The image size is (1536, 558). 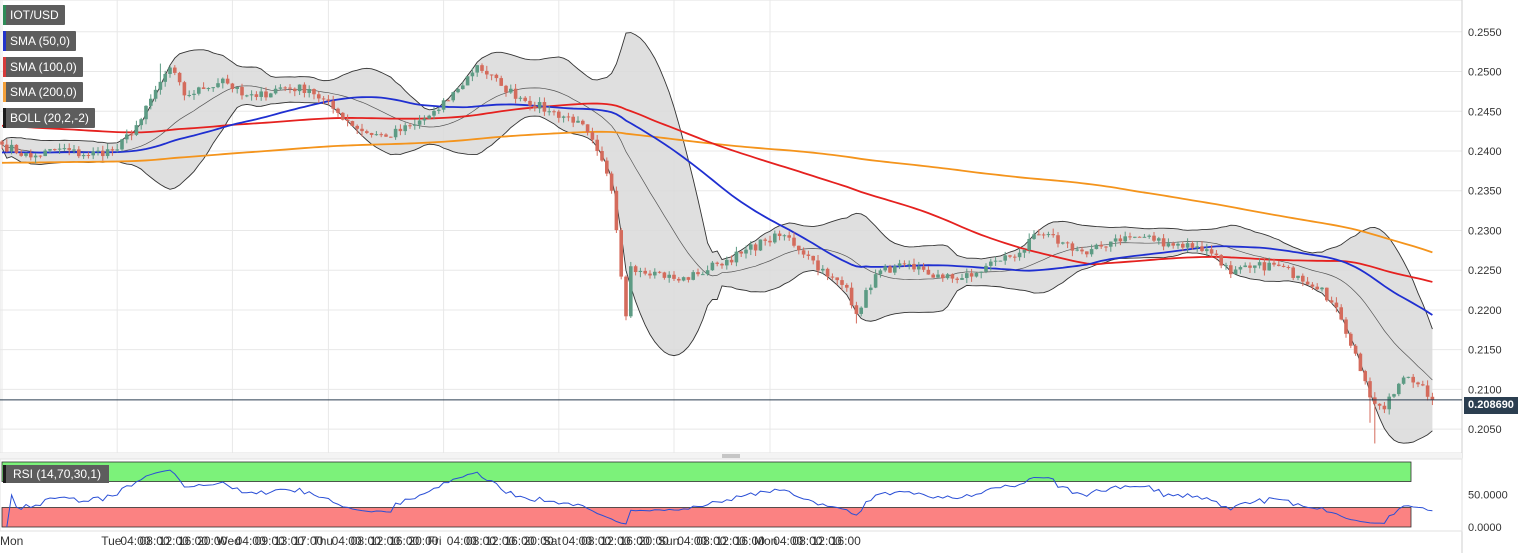 I want to click on y-tick-label: 0.2100, so click(x=1485, y=390).